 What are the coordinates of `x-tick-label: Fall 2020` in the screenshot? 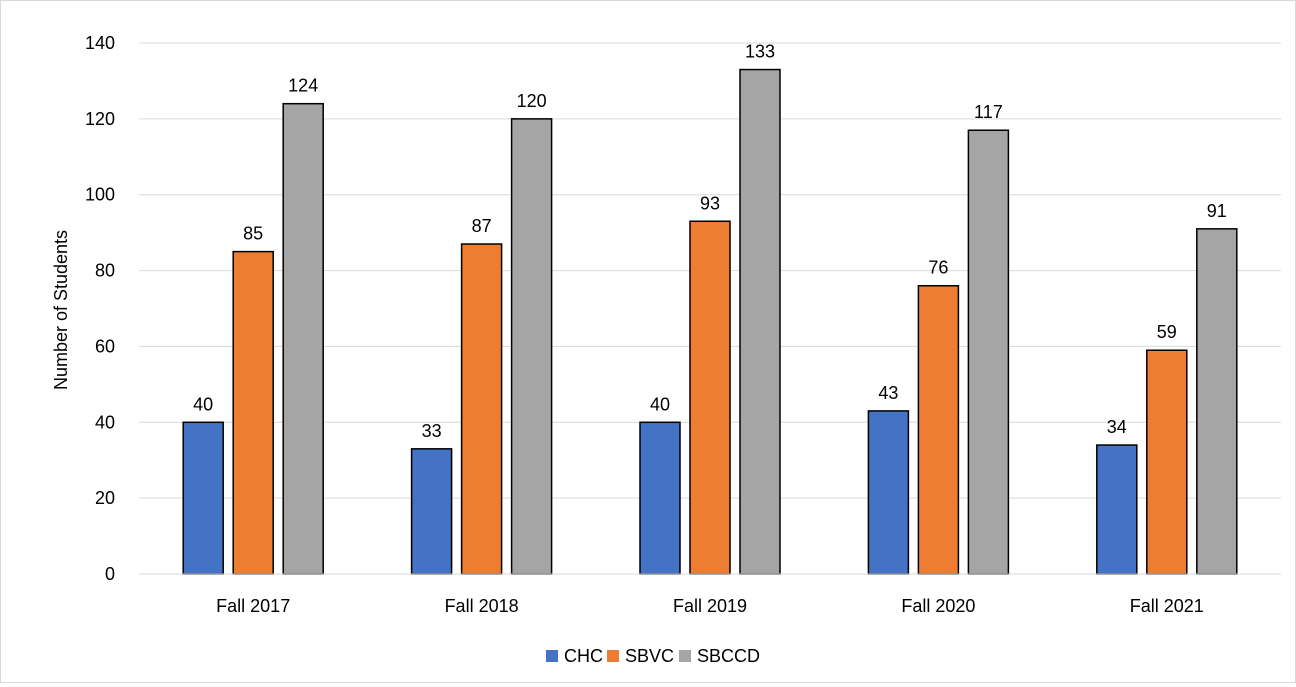 It's located at (938, 606).